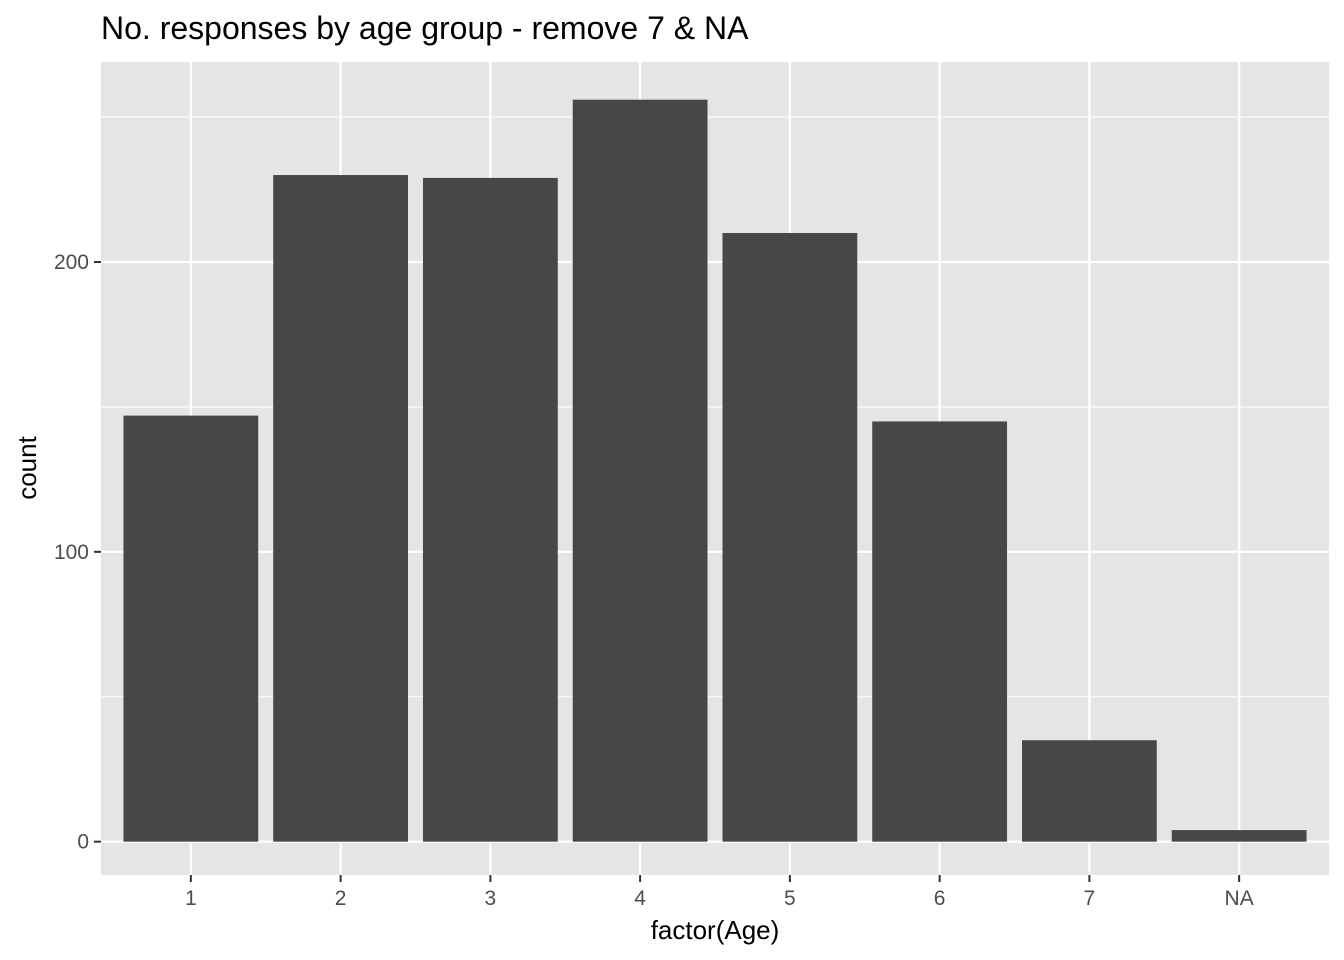 Image resolution: width=1344 pixels, height=960 pixels. I want to click on y-tick-label: 0, so click(83, 842).